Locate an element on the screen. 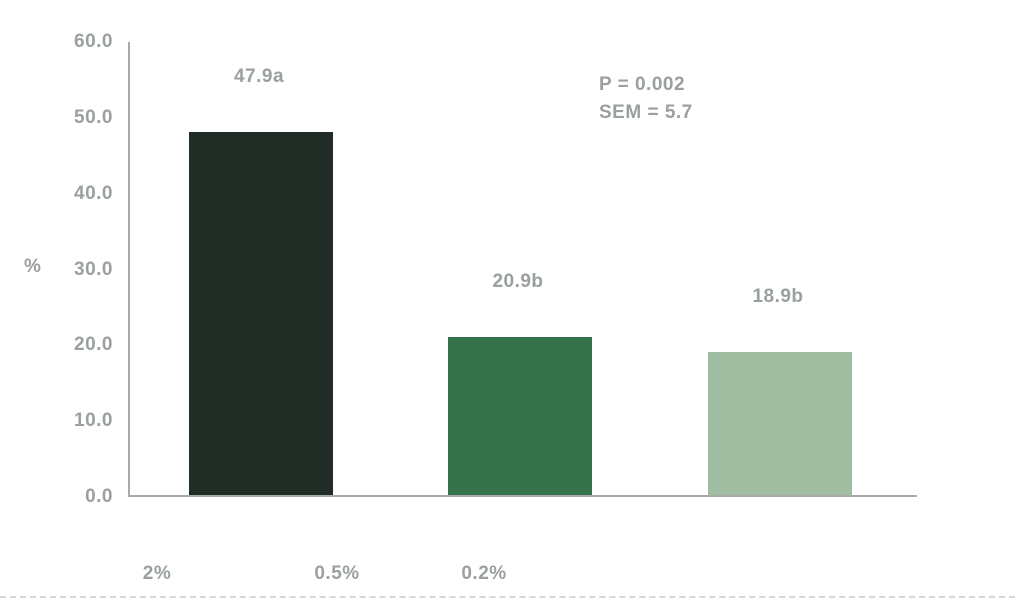  y-axis-title: % is located at coordinates (32, 266).